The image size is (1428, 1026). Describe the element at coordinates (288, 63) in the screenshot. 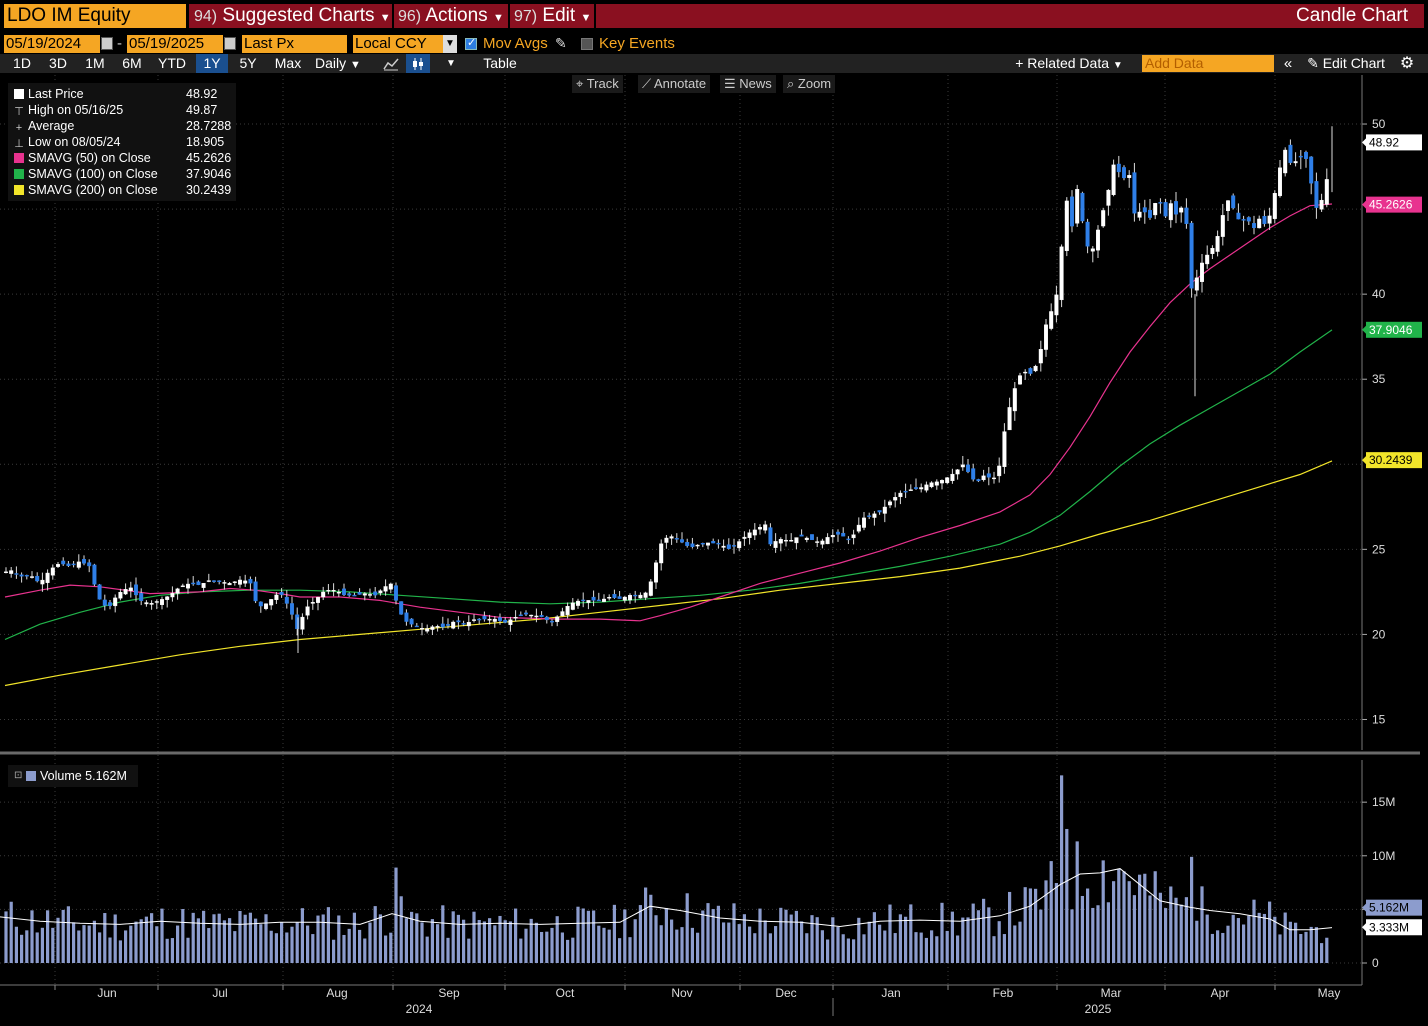

I see `period-max: Max` at that location.